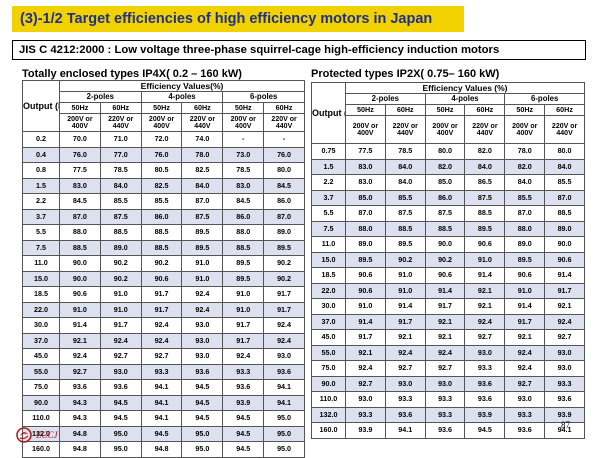 This screenshot has width=600, height=458. What do you see at coordinates (80, 201) in the screenshot?
I see `efficiency-cell: 84.5` at bounding box center [80, 201].